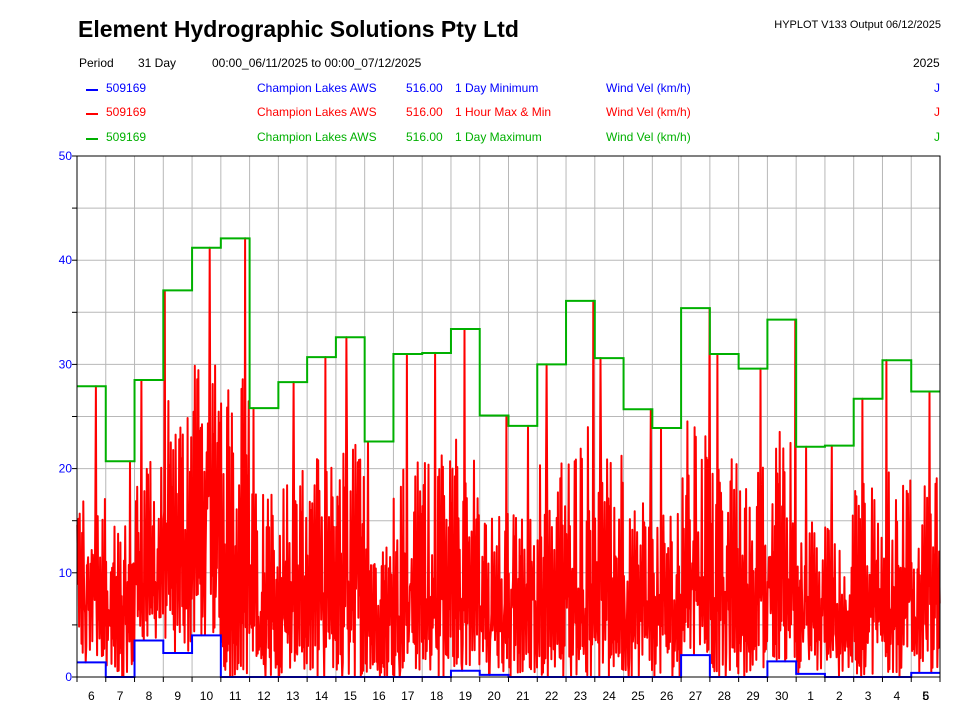 The width and height of the screenshot is (968, 726). What do you see at coordinates (523, 696) in the screenshot?
I see `x-tick-label: 21` at bounding box center [523, 696].